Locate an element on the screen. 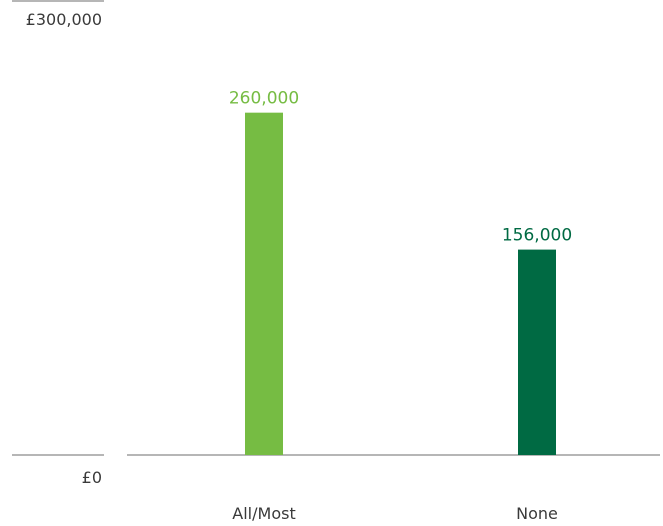 The height and width of the screenshot is (526, 663). category-label: None is located at coordinates (537, 513).